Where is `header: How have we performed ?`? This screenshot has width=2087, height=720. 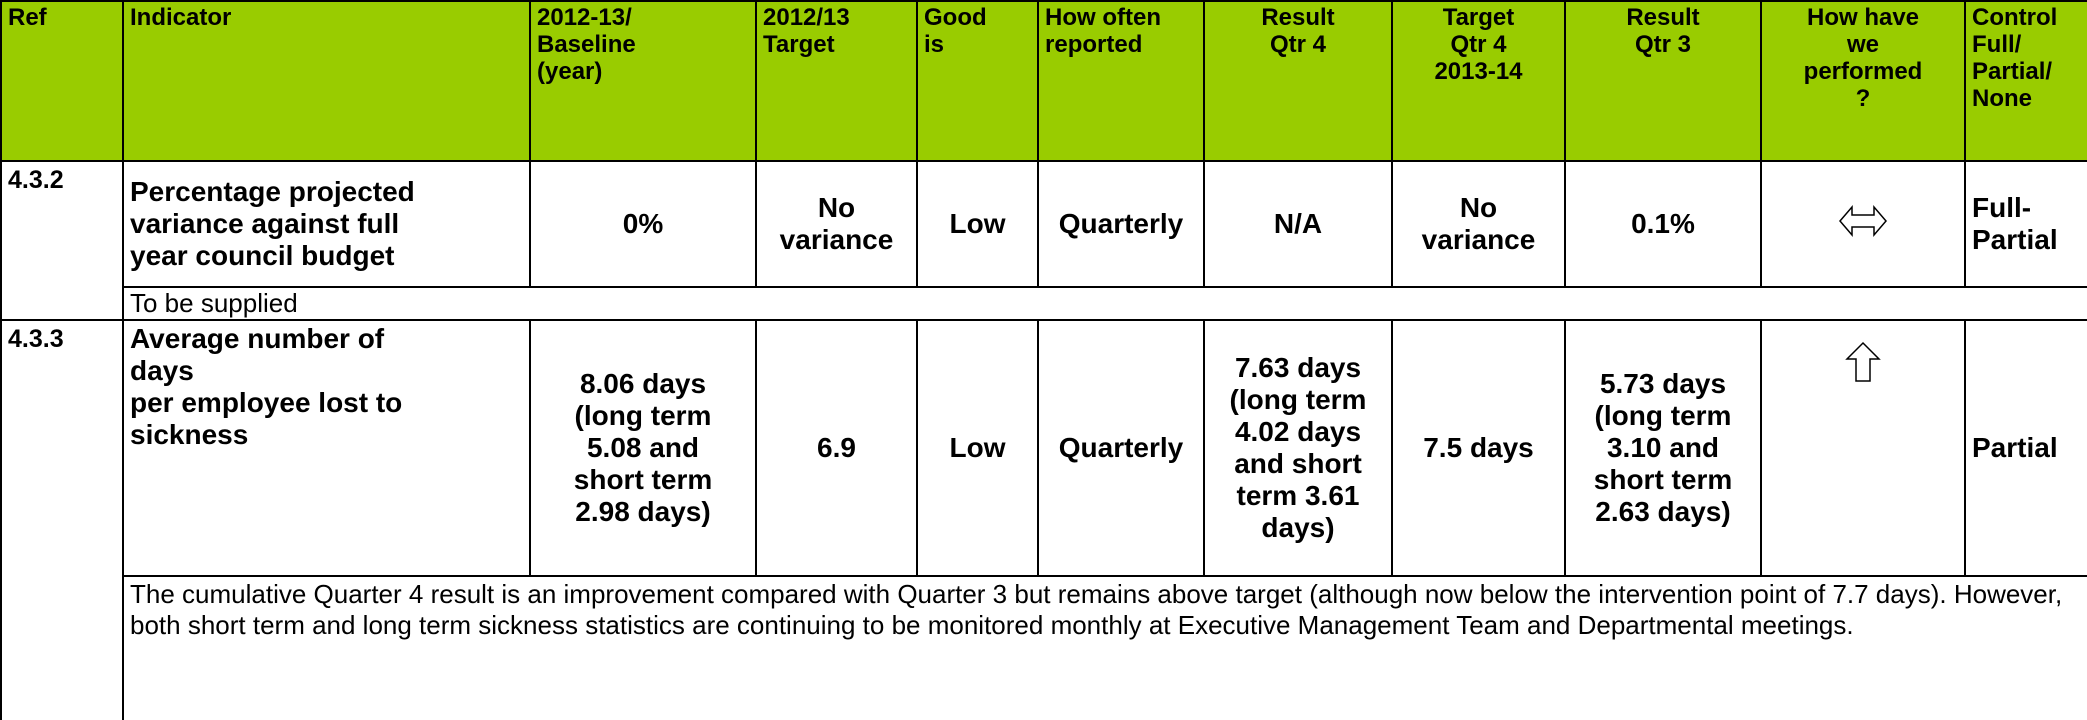 header: How have we performed ? is located at coordinates (1863, 81).